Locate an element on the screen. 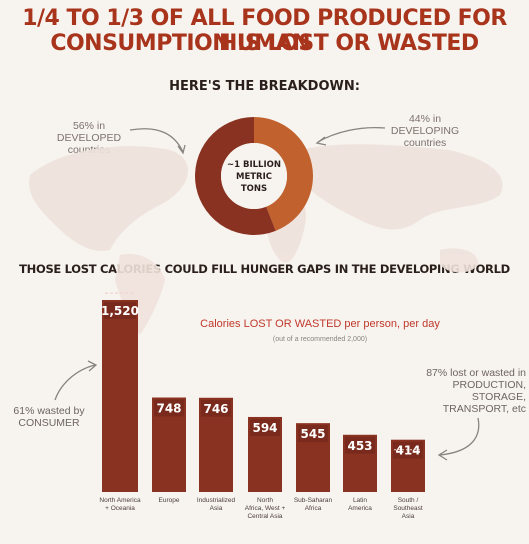  production-line-4: TRANSPORT, etc is located at coordinates (484, 409).